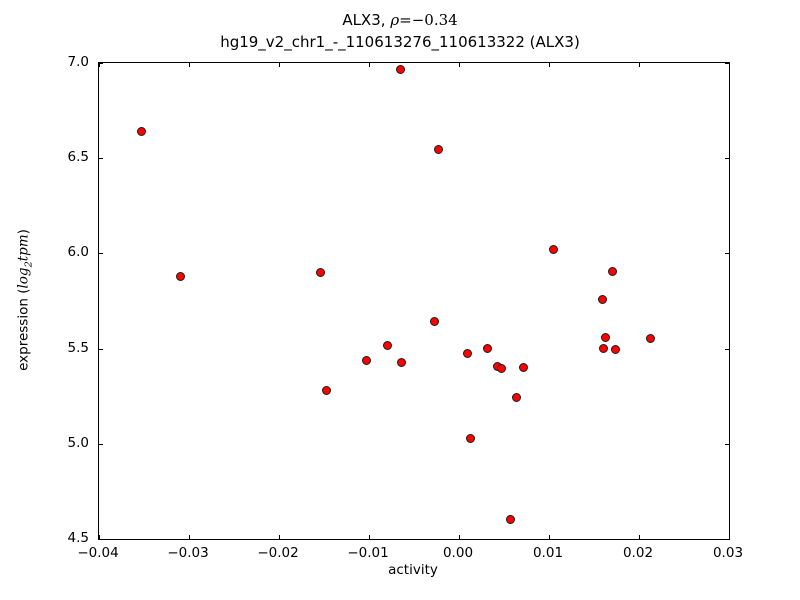 The width and height of the screenshot is (800, 600). What do you see at coordinates (364, 20) in the screenshot?
I see `title-gene-name: ALX3,` at bounding box center [364, 20].